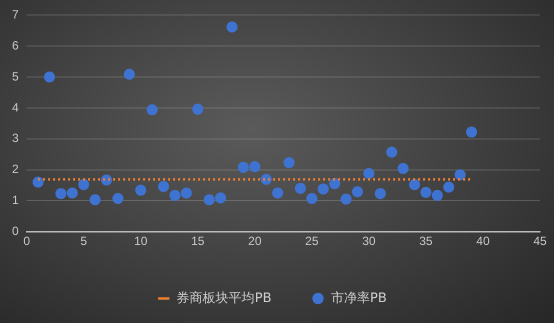 The image size is (554, 323). I want to click on x-tick-label: 40, so click(483, 241).